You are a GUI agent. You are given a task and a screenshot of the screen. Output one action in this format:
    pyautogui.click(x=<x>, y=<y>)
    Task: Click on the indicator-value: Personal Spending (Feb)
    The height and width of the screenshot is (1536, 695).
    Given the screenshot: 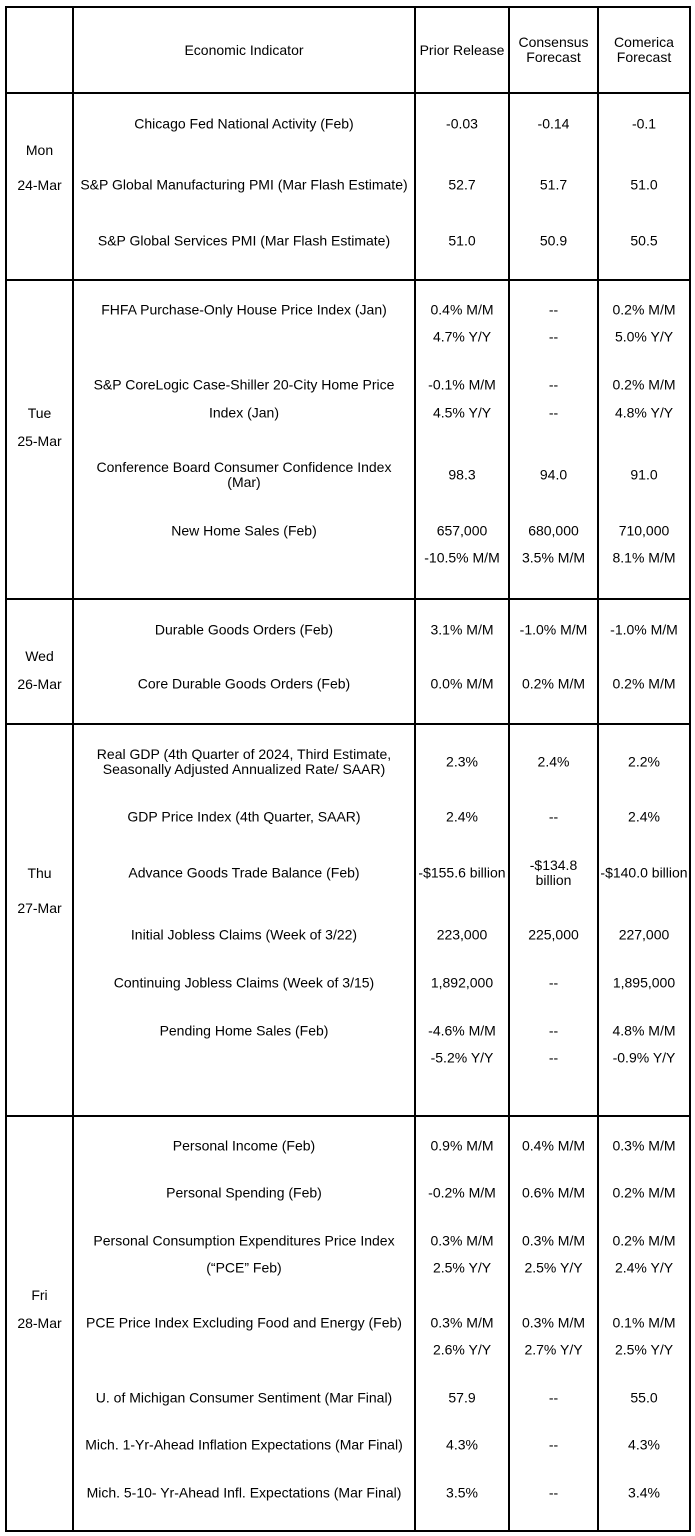 What is the action you would take?
    pyautogui.click(x=244, y=1192)
    